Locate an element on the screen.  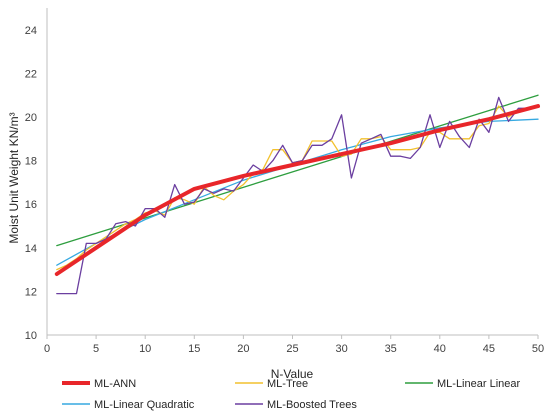
legend-item-ml-linear-linear: ML-Linear Linear is located at coordinates (462, 384).